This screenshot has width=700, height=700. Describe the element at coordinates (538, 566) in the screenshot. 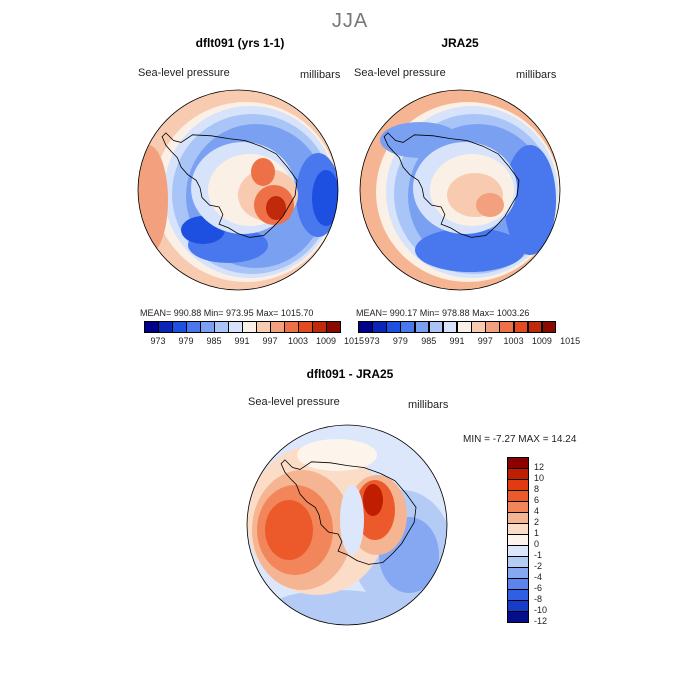

I see `panel3-colorbar-tick-label: -2` at that location.